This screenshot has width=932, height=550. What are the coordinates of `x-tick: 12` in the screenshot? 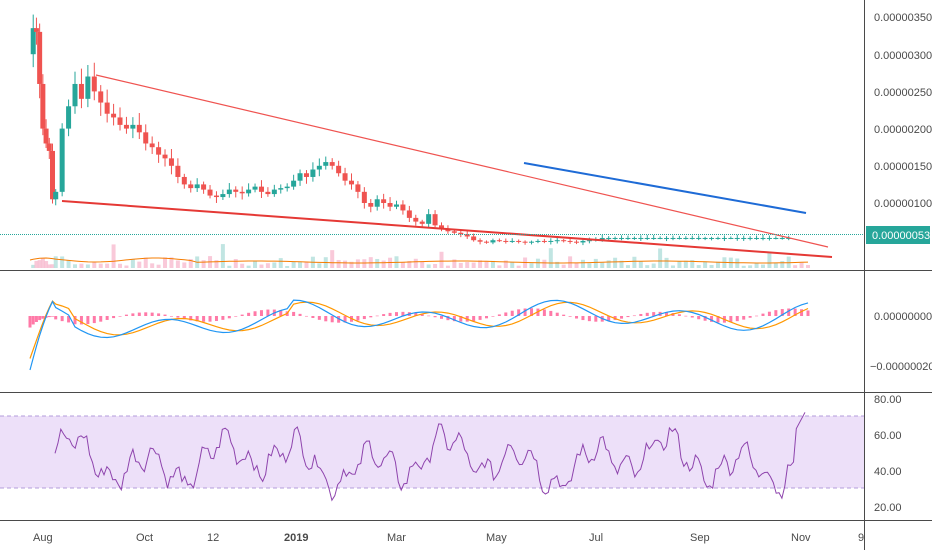 It's located at (213, 538).